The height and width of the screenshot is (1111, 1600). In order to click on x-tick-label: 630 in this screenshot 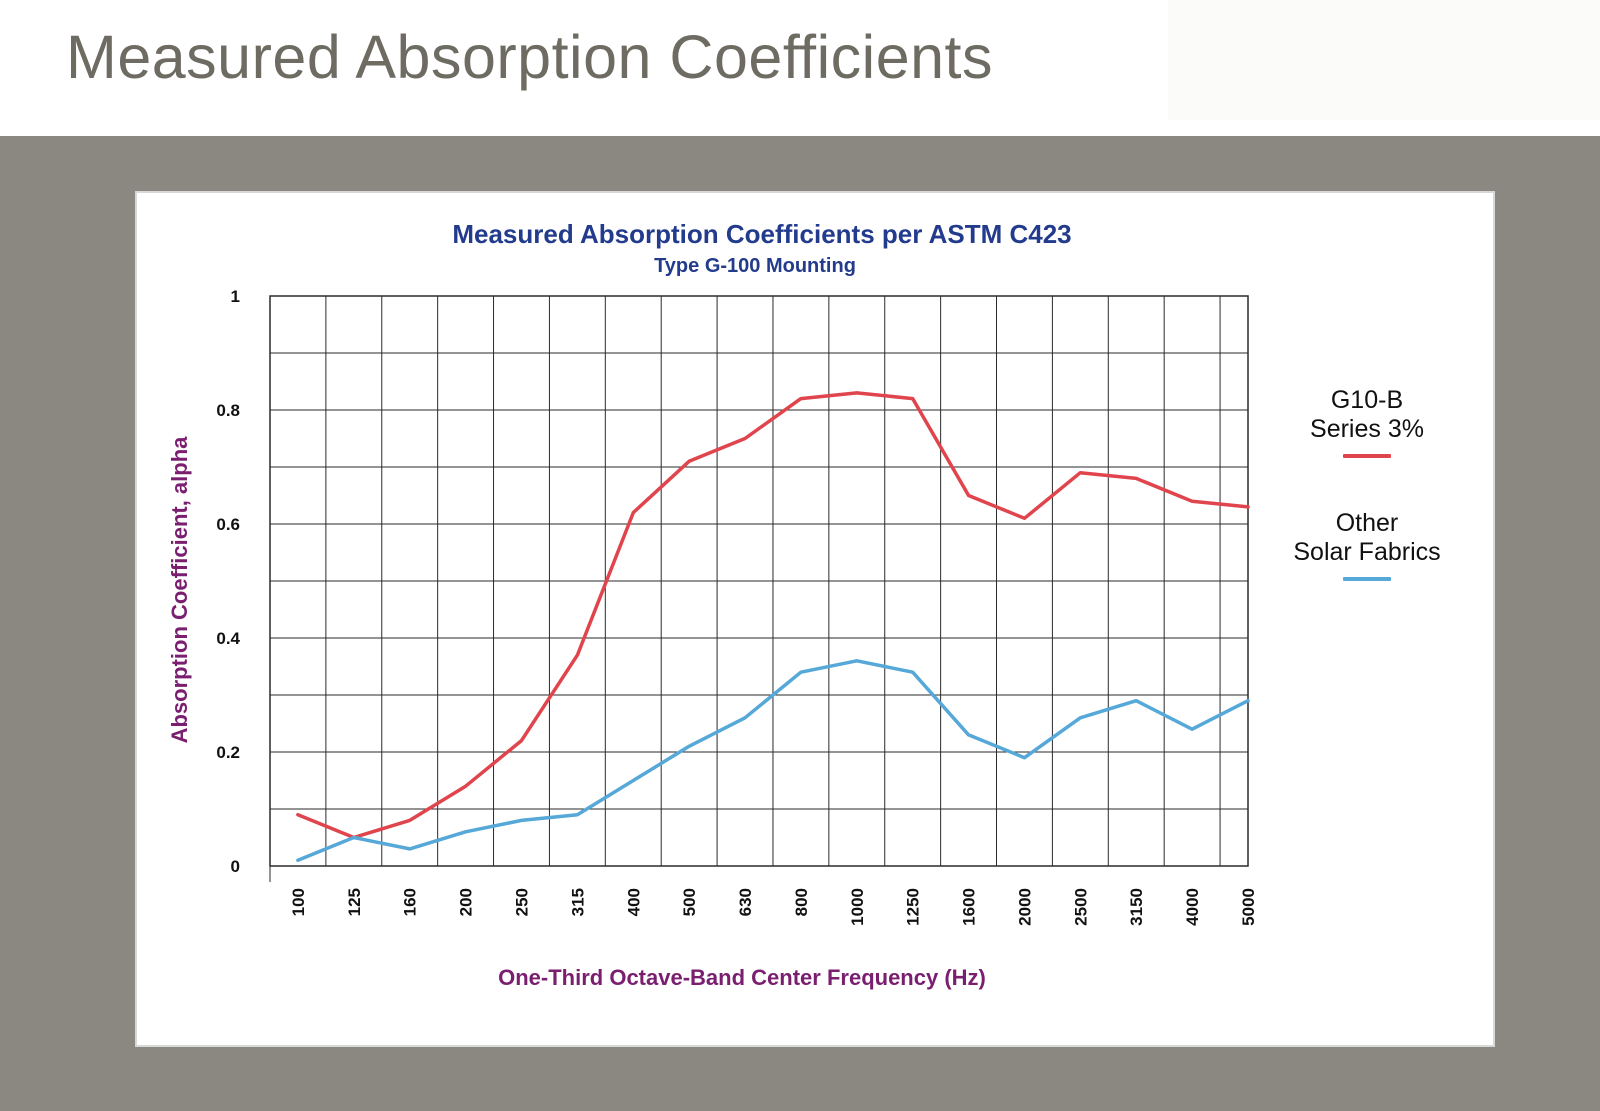, I will do `click(745, 902)`.